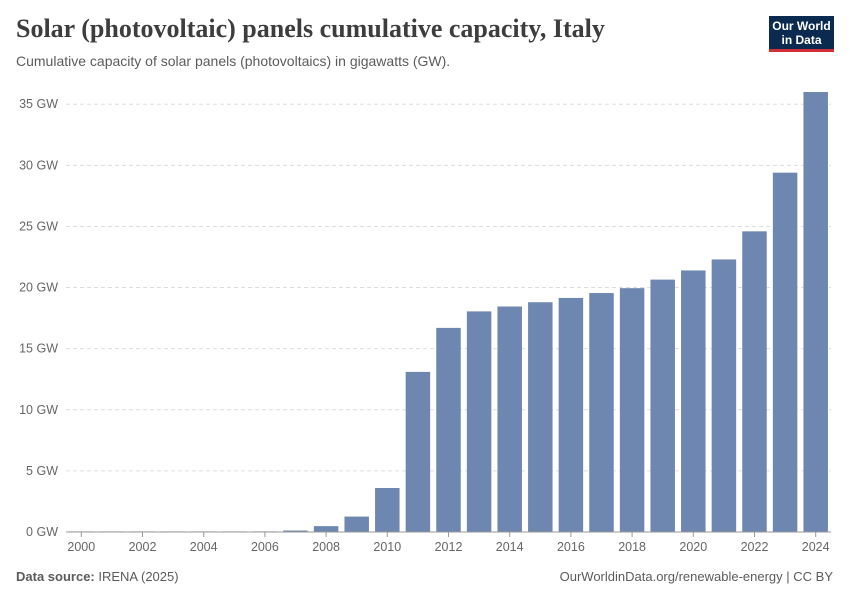 The width and height of the screenshot is (850, 600). I want to click on bar-2019, so click(662, 405).